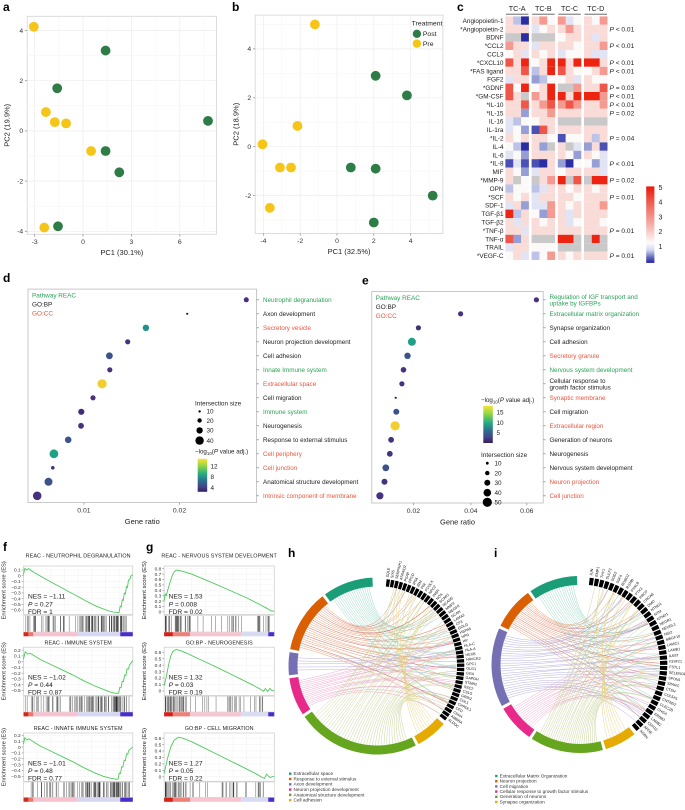  I want to click on svg-text: IRM, so click(419, 584).